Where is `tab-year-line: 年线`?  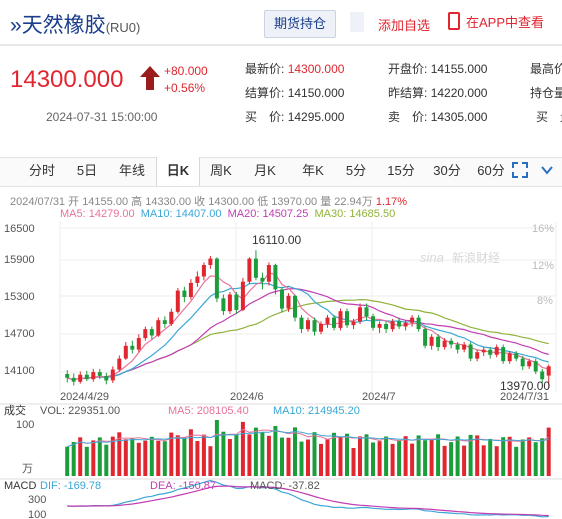 tab-year-line: 年线 is located at coordinates (131, 170).